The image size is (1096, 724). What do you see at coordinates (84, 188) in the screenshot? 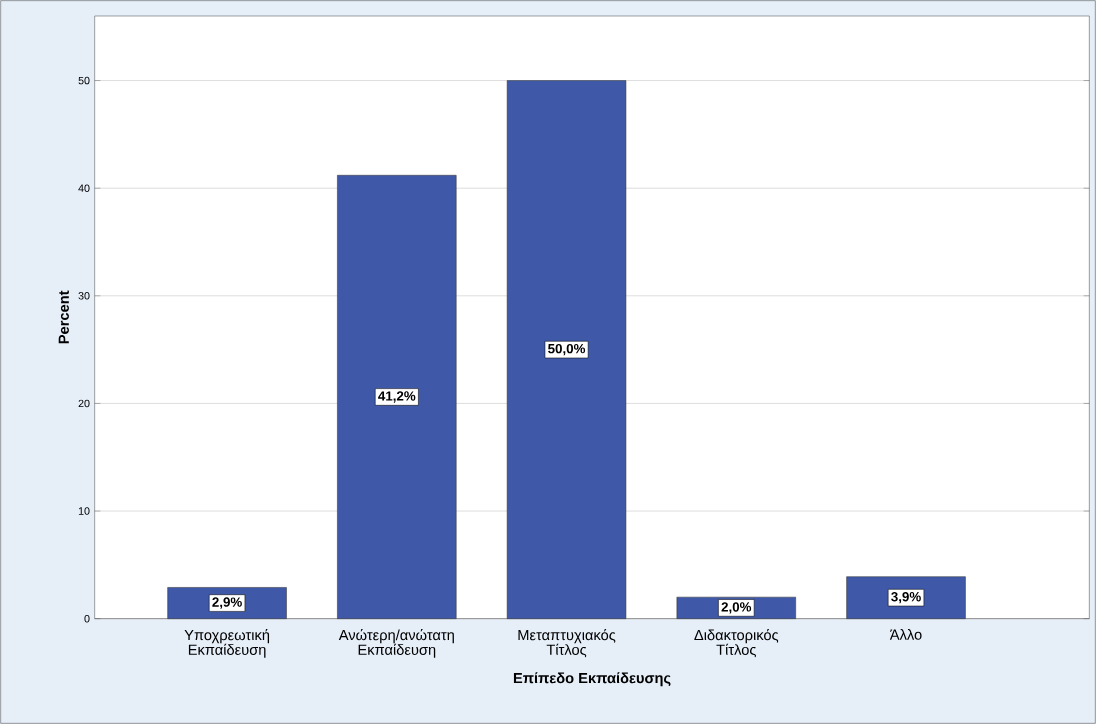
I see `y-tick-label: 40` at bounding box center [84, 188].